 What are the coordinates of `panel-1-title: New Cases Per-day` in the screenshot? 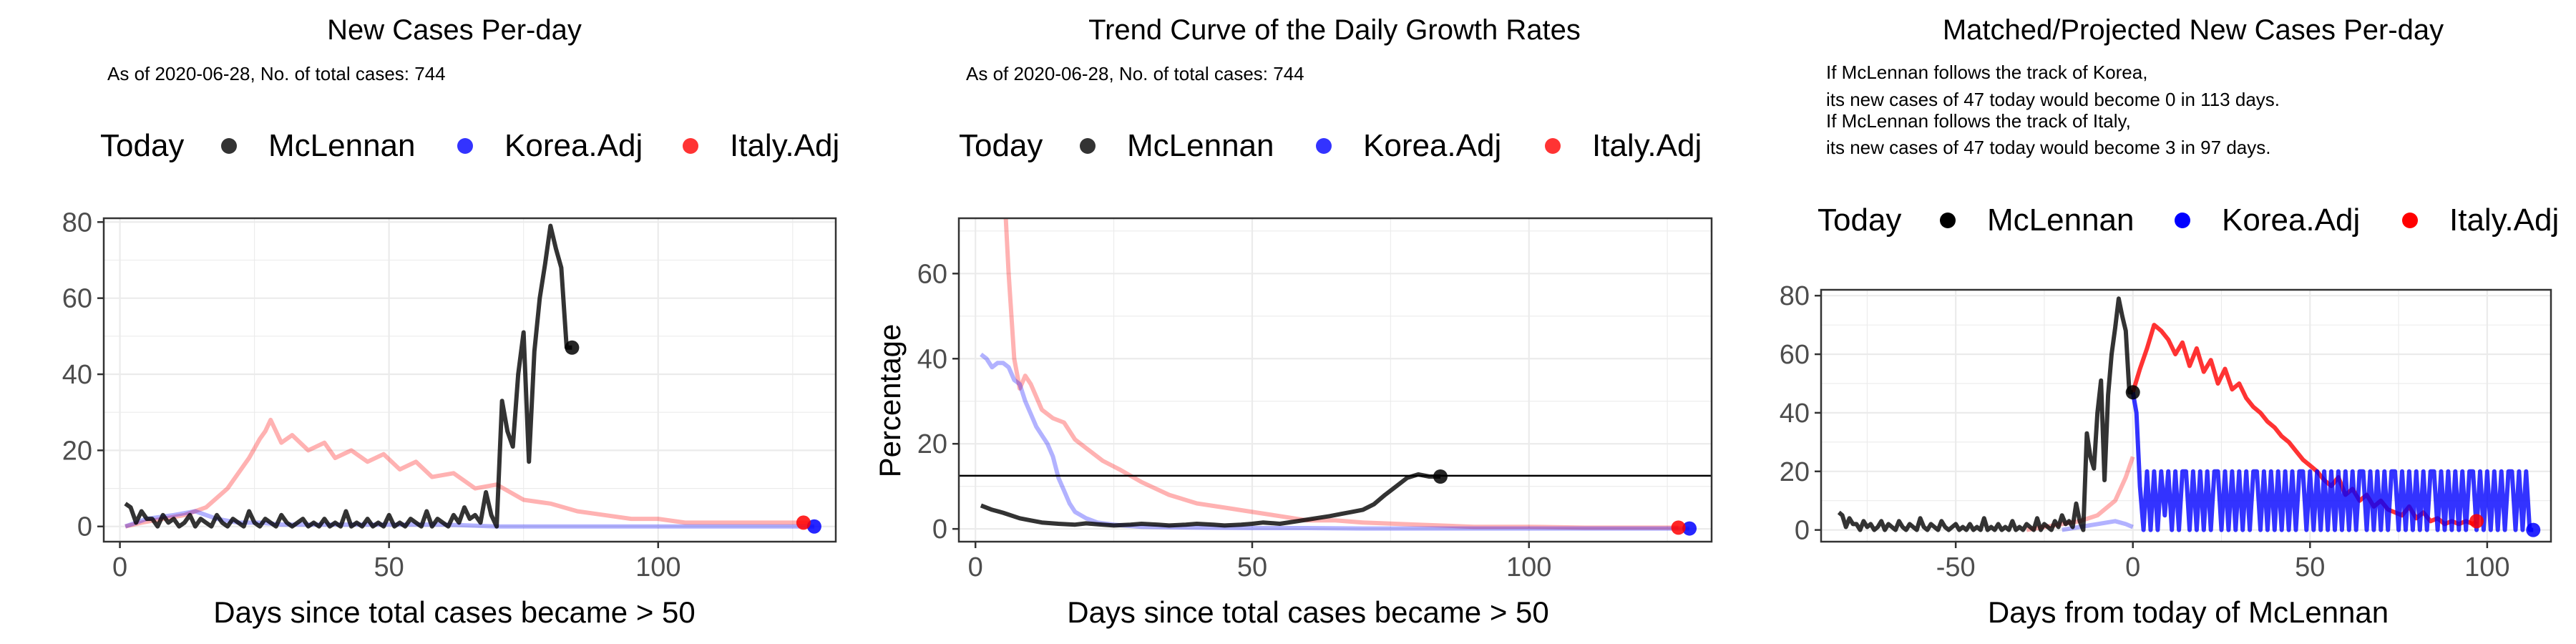 It's located at (454, 30).